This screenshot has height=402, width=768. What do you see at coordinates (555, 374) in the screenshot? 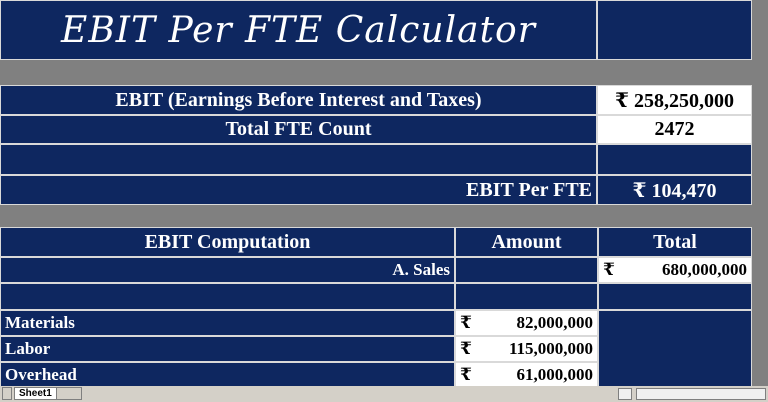
I see `amount-value: 61,000,000` at bounding box center [555, 374].